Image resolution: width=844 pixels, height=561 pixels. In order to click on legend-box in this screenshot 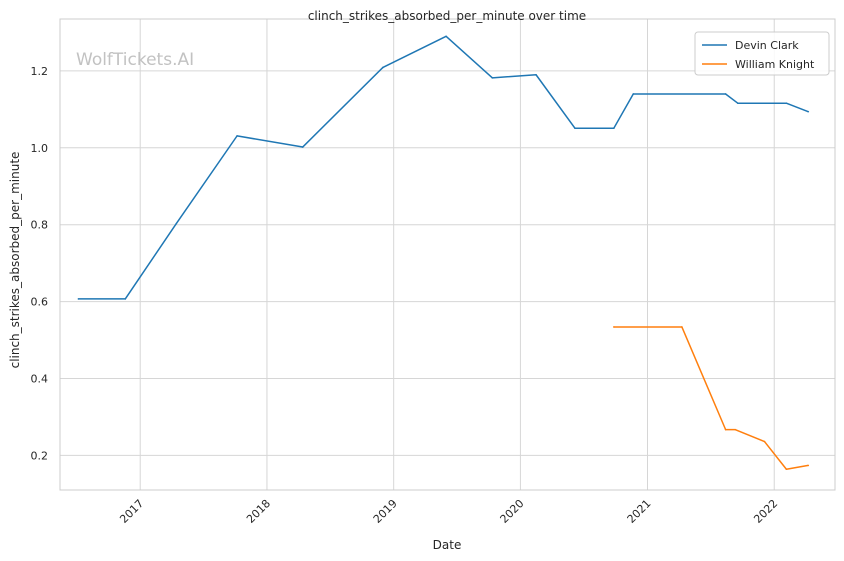, I will do `click(762, 53)`.